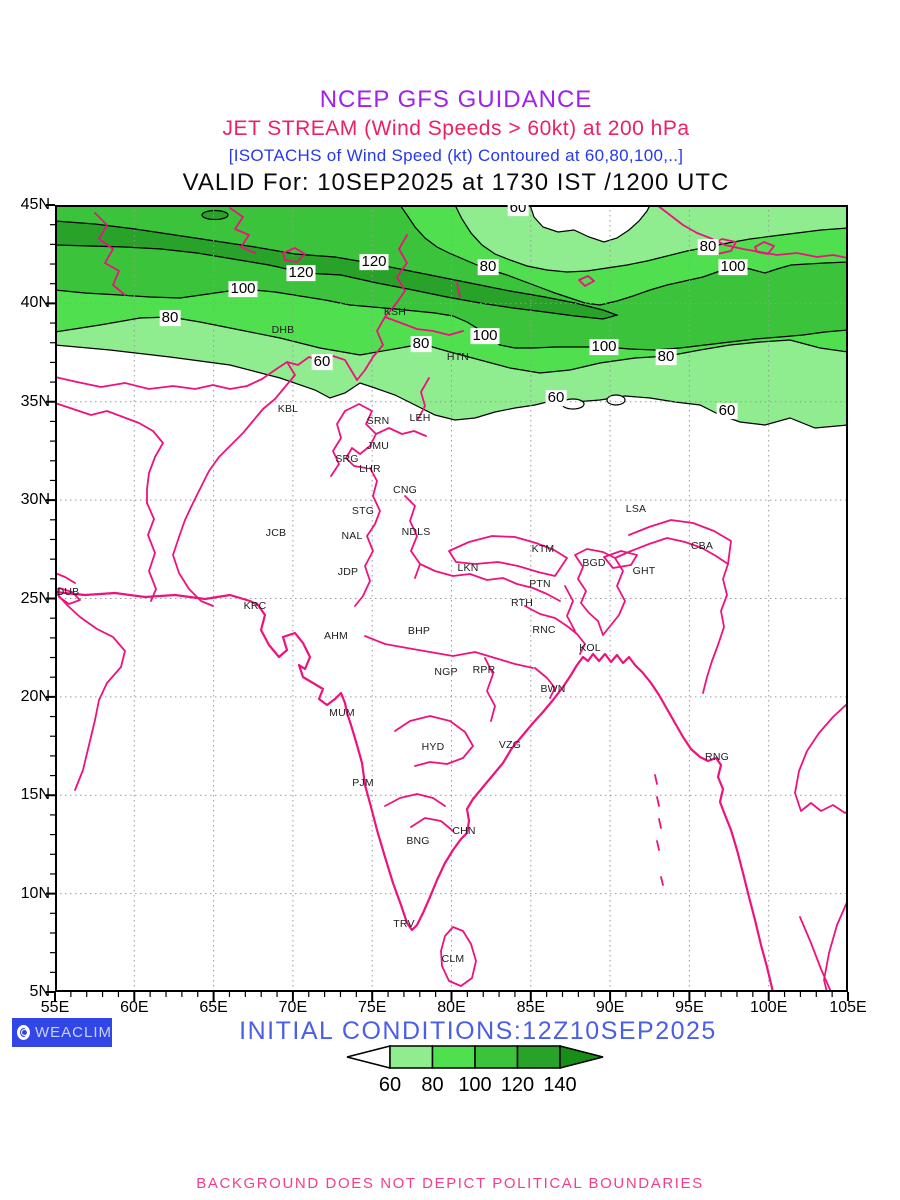  What do you see at coordinates (395, 312) in the screenshot?
I see `city-label-ksh: KSH` at bounding box center [395, 312].